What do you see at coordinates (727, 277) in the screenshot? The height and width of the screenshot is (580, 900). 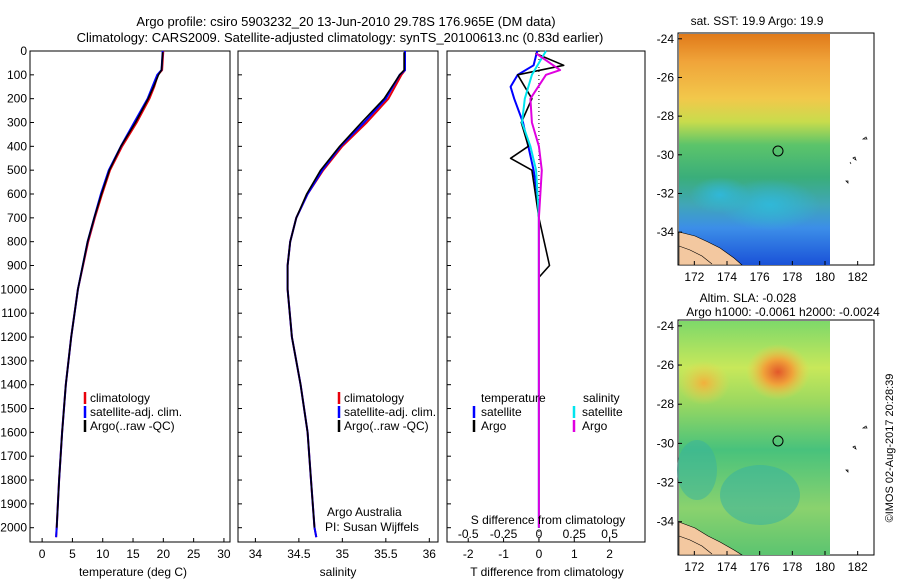 I see `map-x-tick-label: 174` at bounding box center [727, 277].